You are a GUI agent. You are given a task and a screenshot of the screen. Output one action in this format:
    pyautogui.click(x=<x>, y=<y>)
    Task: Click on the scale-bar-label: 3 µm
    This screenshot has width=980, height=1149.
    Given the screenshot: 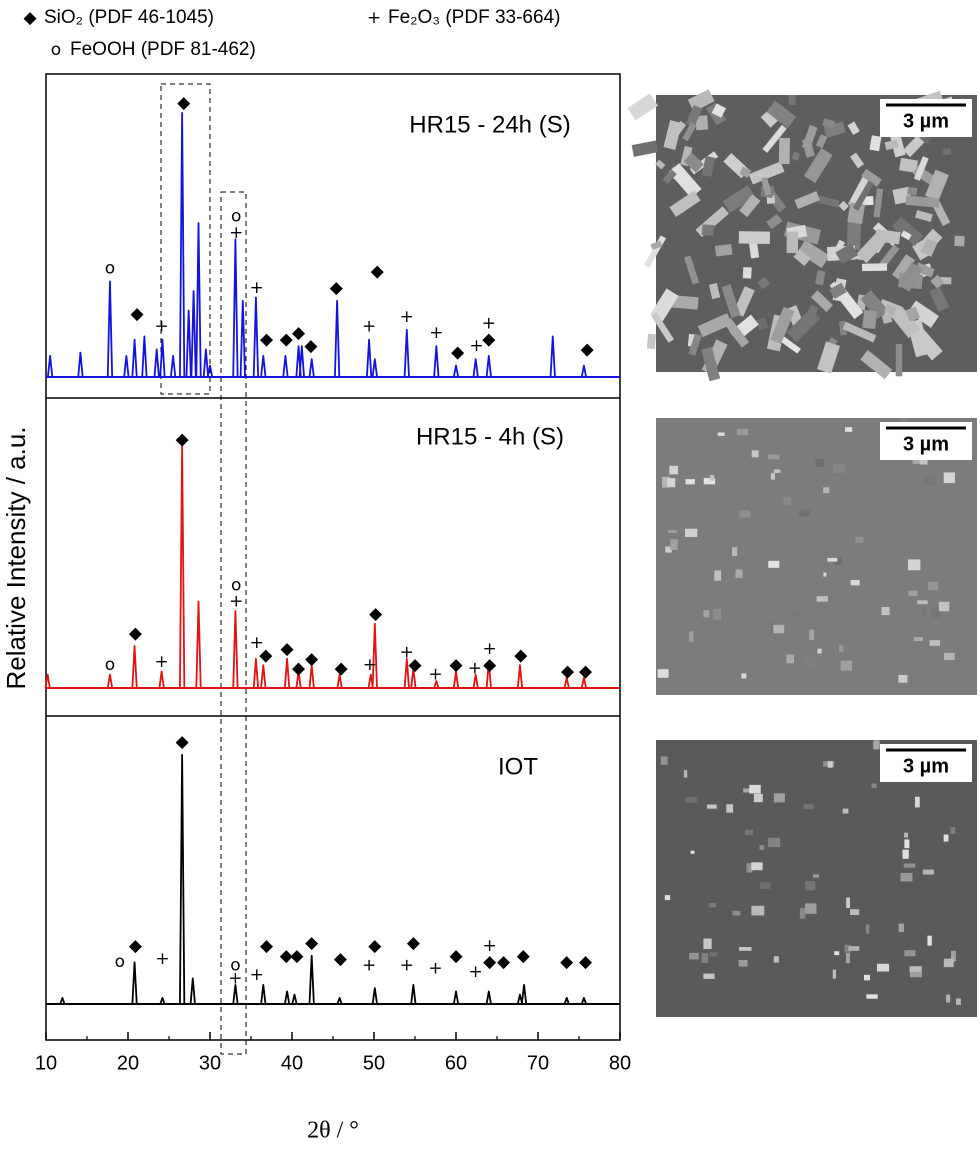 What is the action you would take?
    pyautogui.click(x=926, y=121)
    